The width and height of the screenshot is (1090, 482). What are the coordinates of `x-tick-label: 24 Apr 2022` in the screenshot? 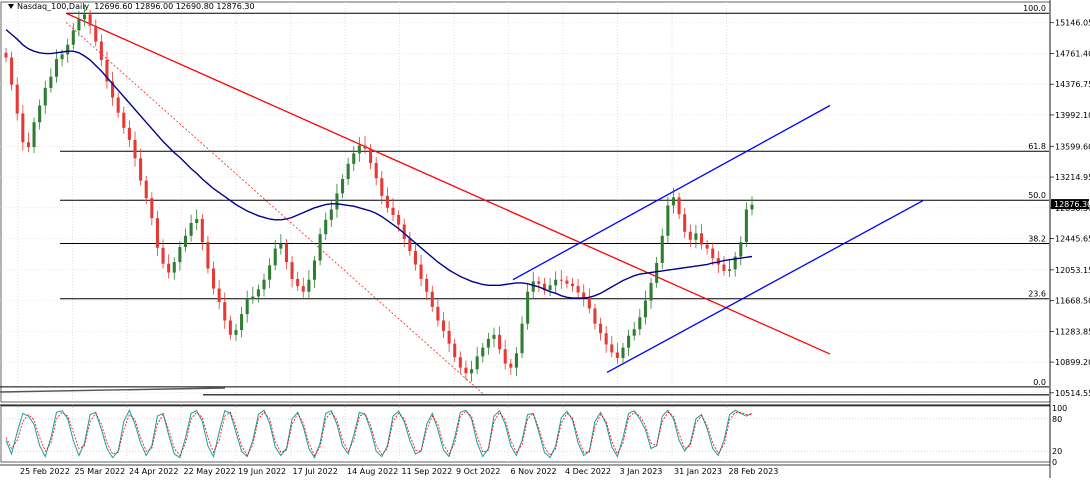 It's located at (153, 471).